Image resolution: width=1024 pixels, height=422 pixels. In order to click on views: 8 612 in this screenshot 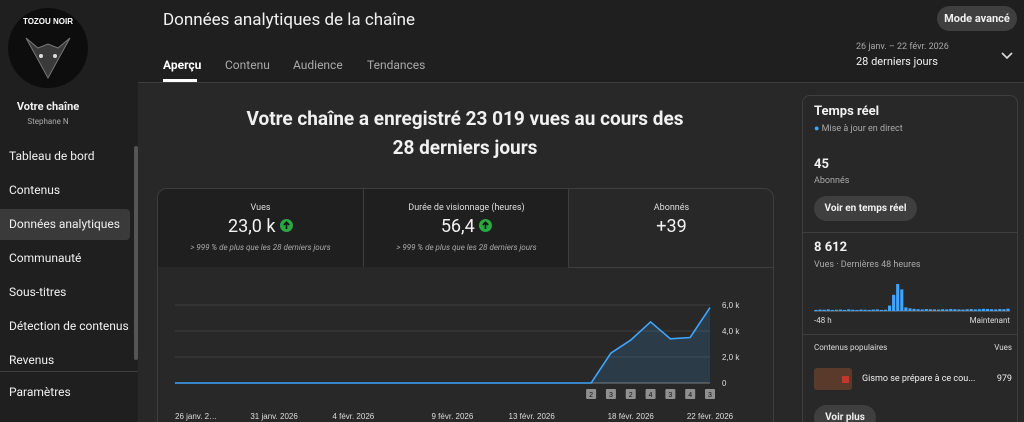, I will do `click(831, 247)`.